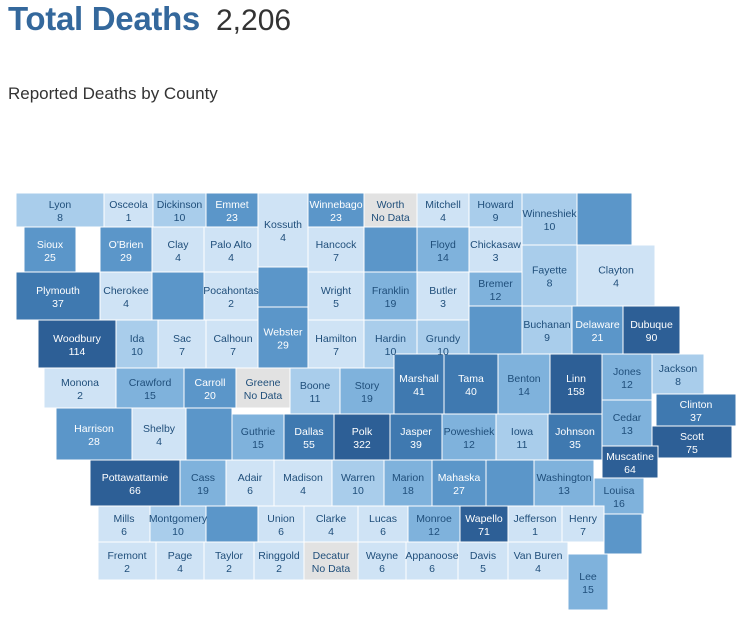  I want to click on county-fremont, so click(127, 561).